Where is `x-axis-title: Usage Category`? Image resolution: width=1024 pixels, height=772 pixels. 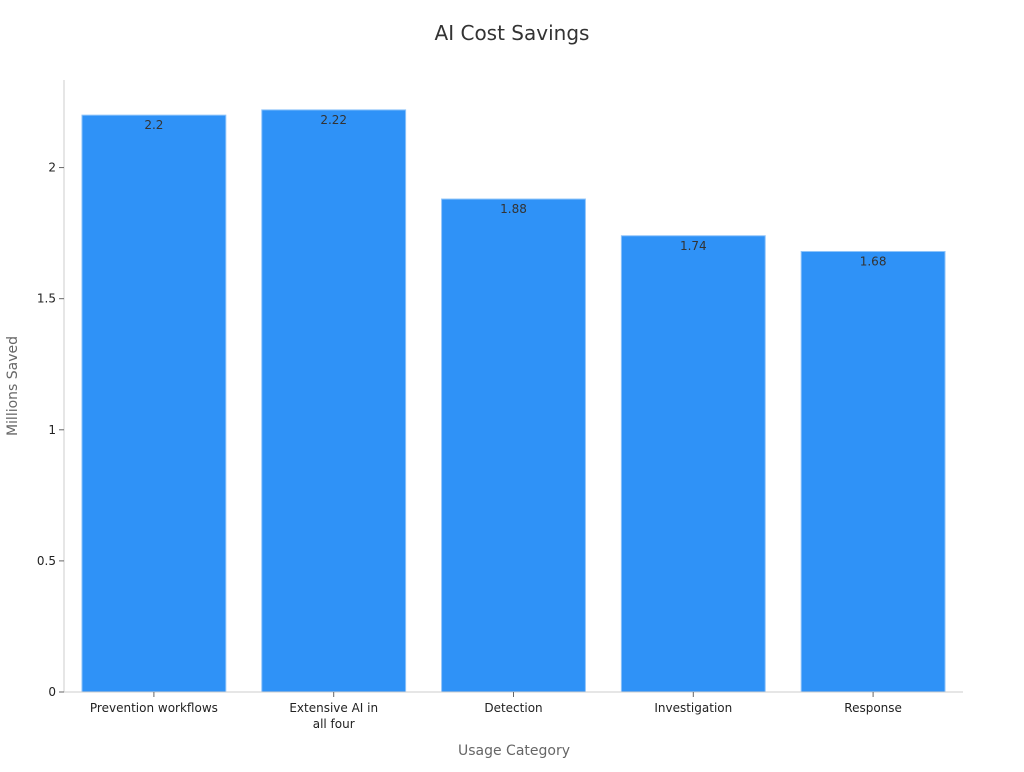 x-axis-title: Usage Category is located at coordinates (514, 751).